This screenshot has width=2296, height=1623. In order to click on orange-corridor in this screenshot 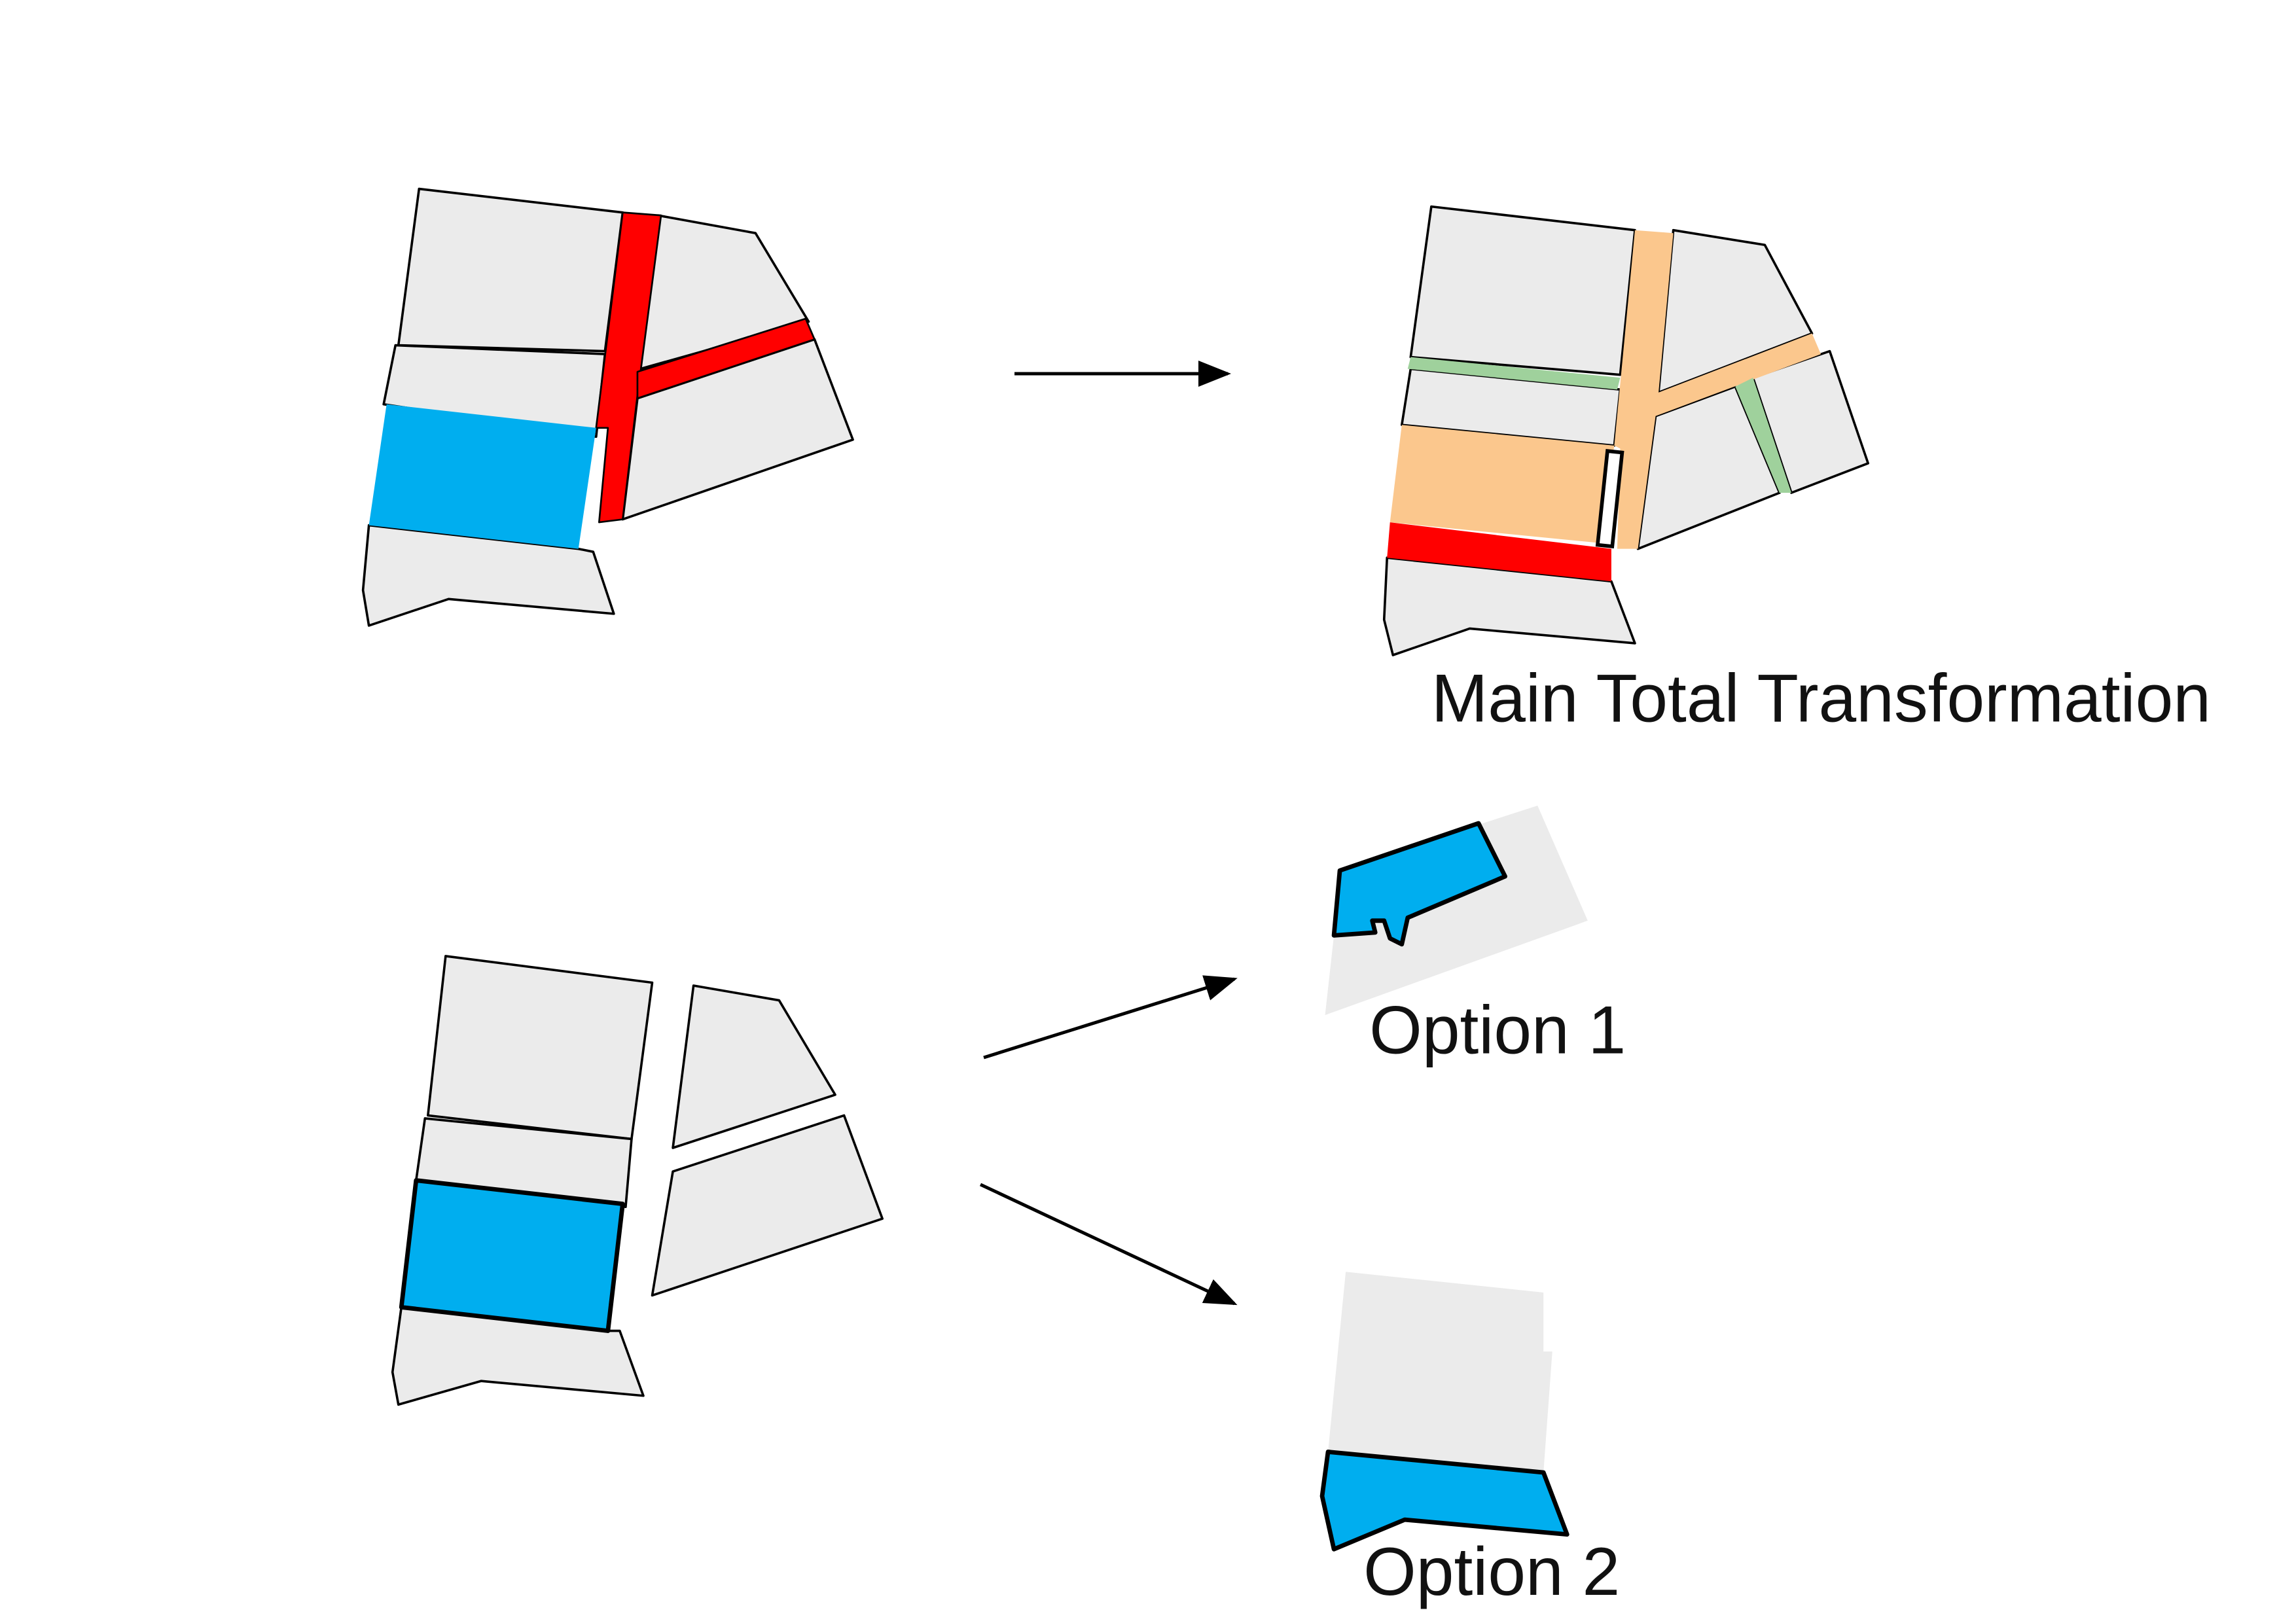, I will do `click(1717, 390)`.